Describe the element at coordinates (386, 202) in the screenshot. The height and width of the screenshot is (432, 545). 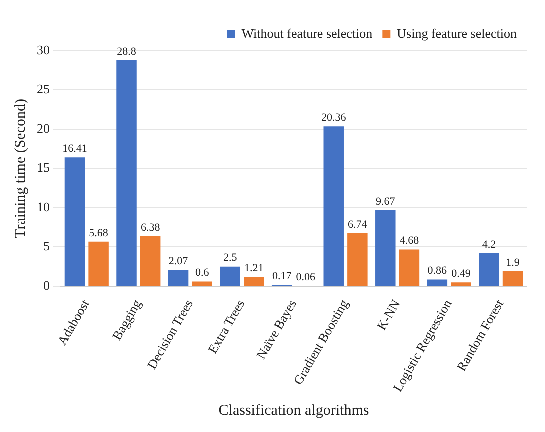
I see `data-label: 9.67` at that location.